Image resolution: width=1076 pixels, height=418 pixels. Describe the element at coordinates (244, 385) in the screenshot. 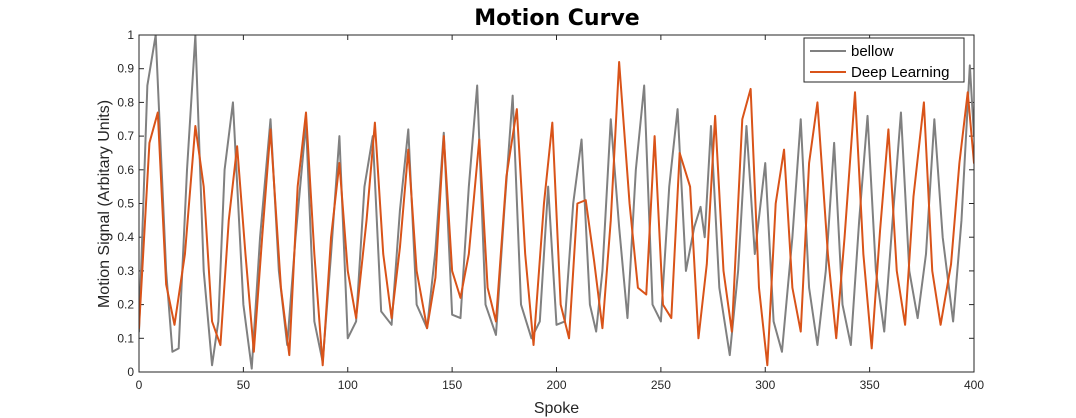

I see `x-tick-label: 50` at that location.